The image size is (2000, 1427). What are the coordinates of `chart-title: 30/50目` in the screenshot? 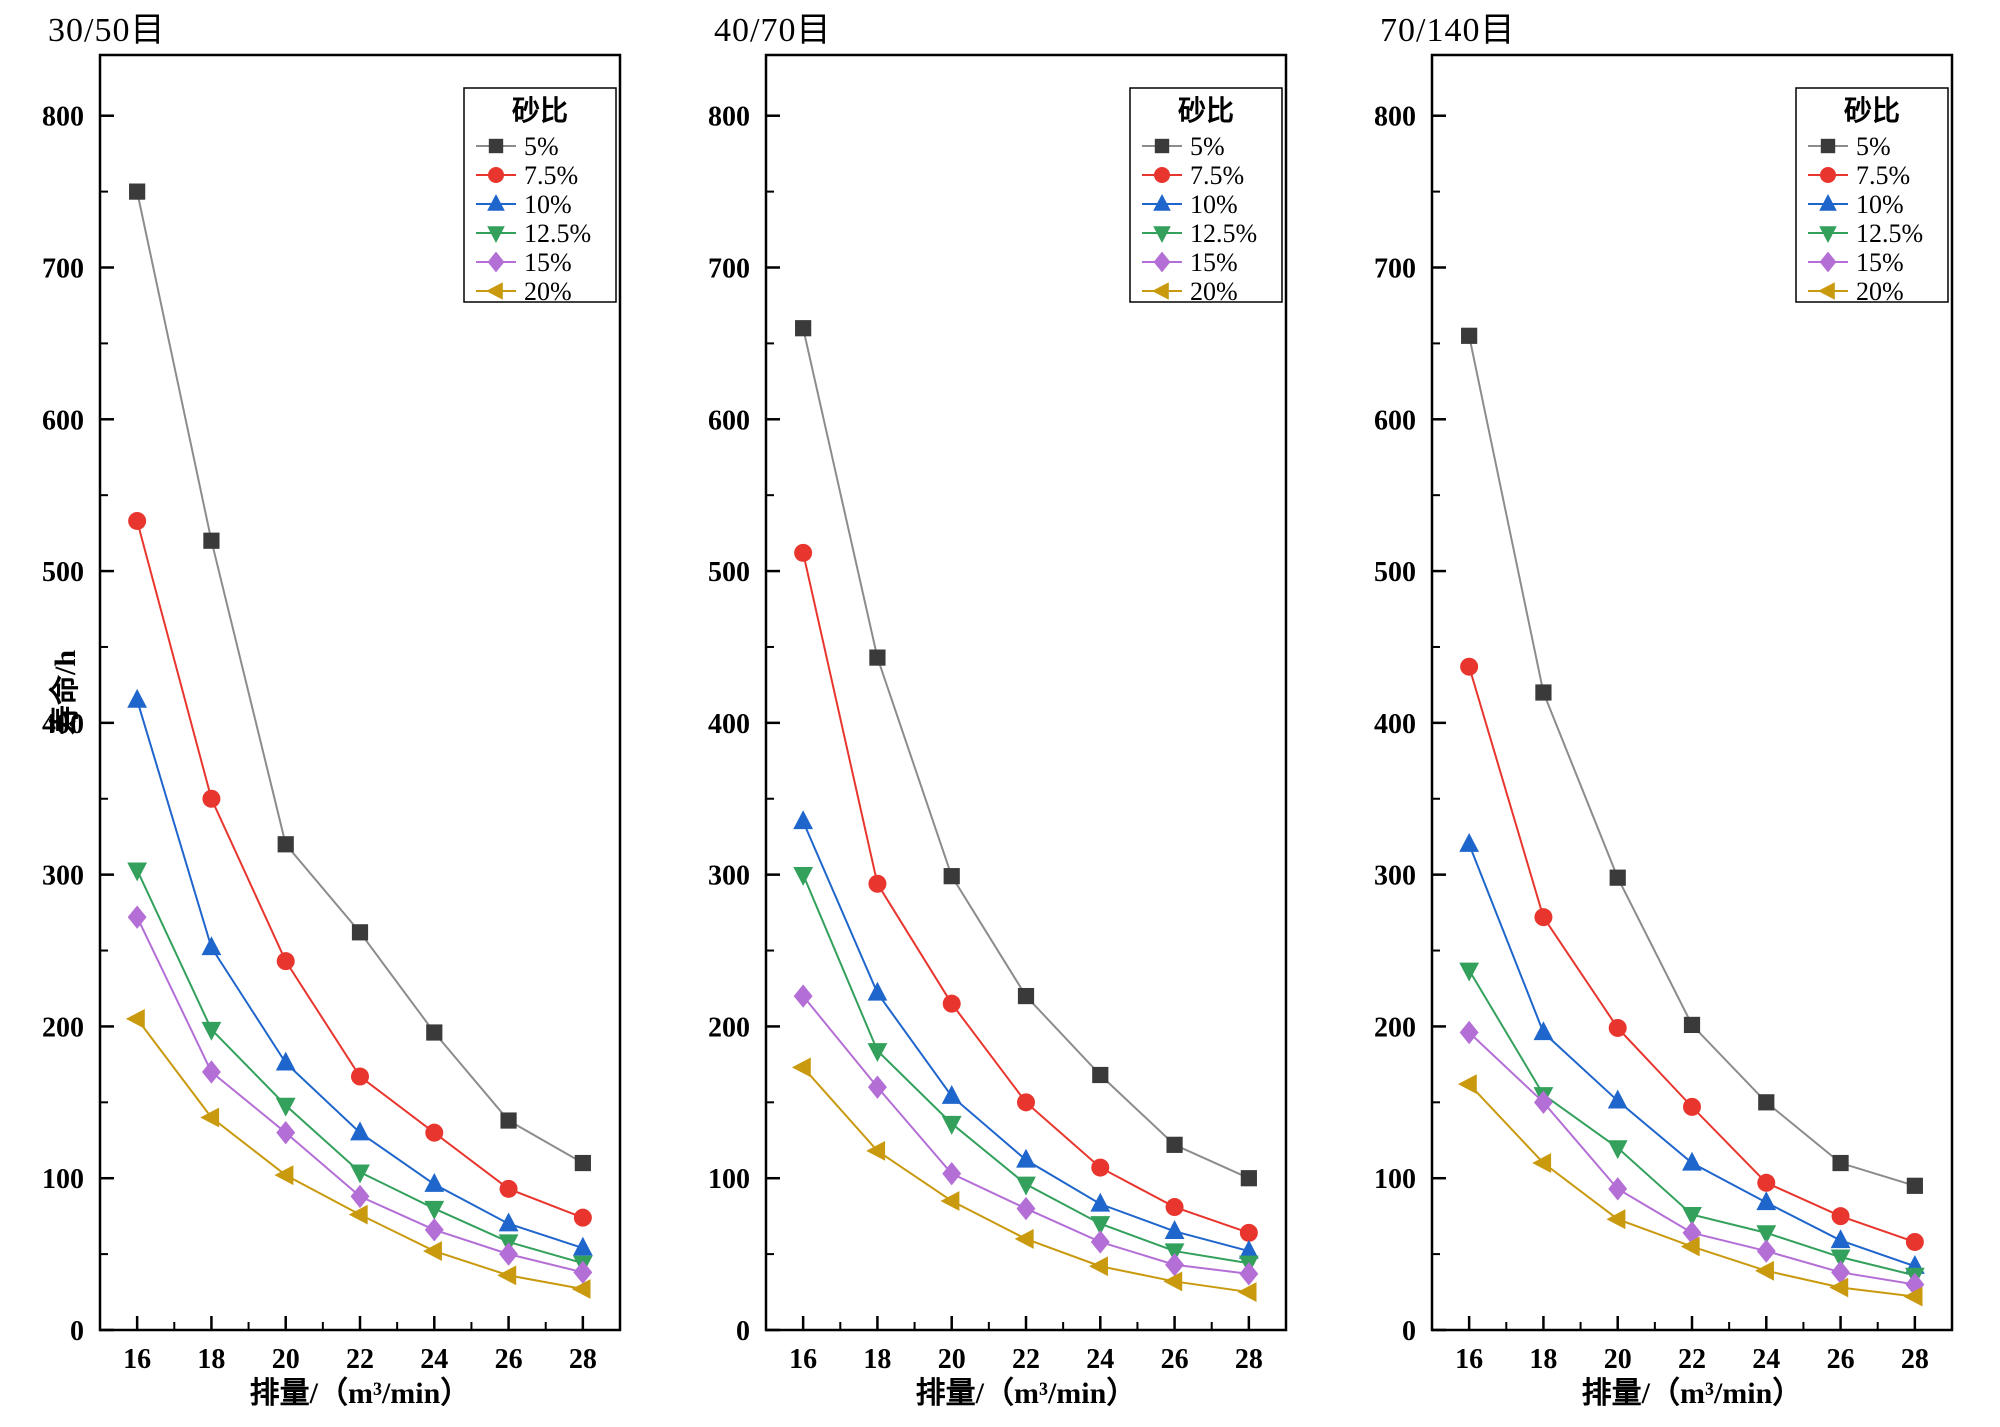 It's located at (107, 30).